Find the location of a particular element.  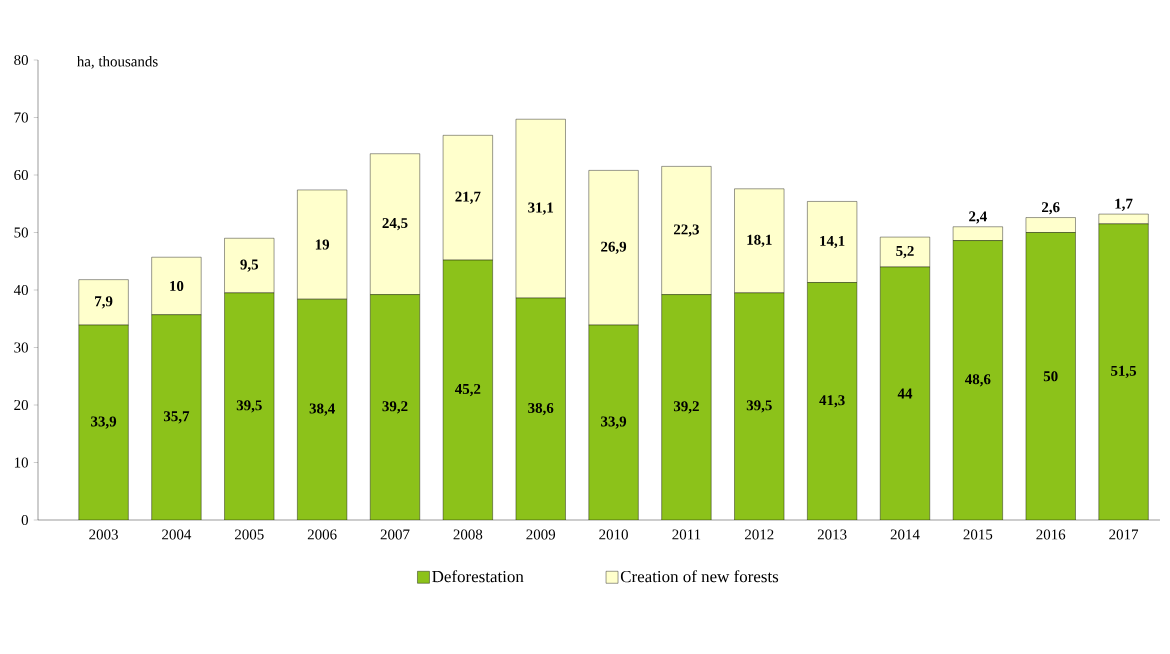

data-label: 22,3 is located at coordinates (686, 230).